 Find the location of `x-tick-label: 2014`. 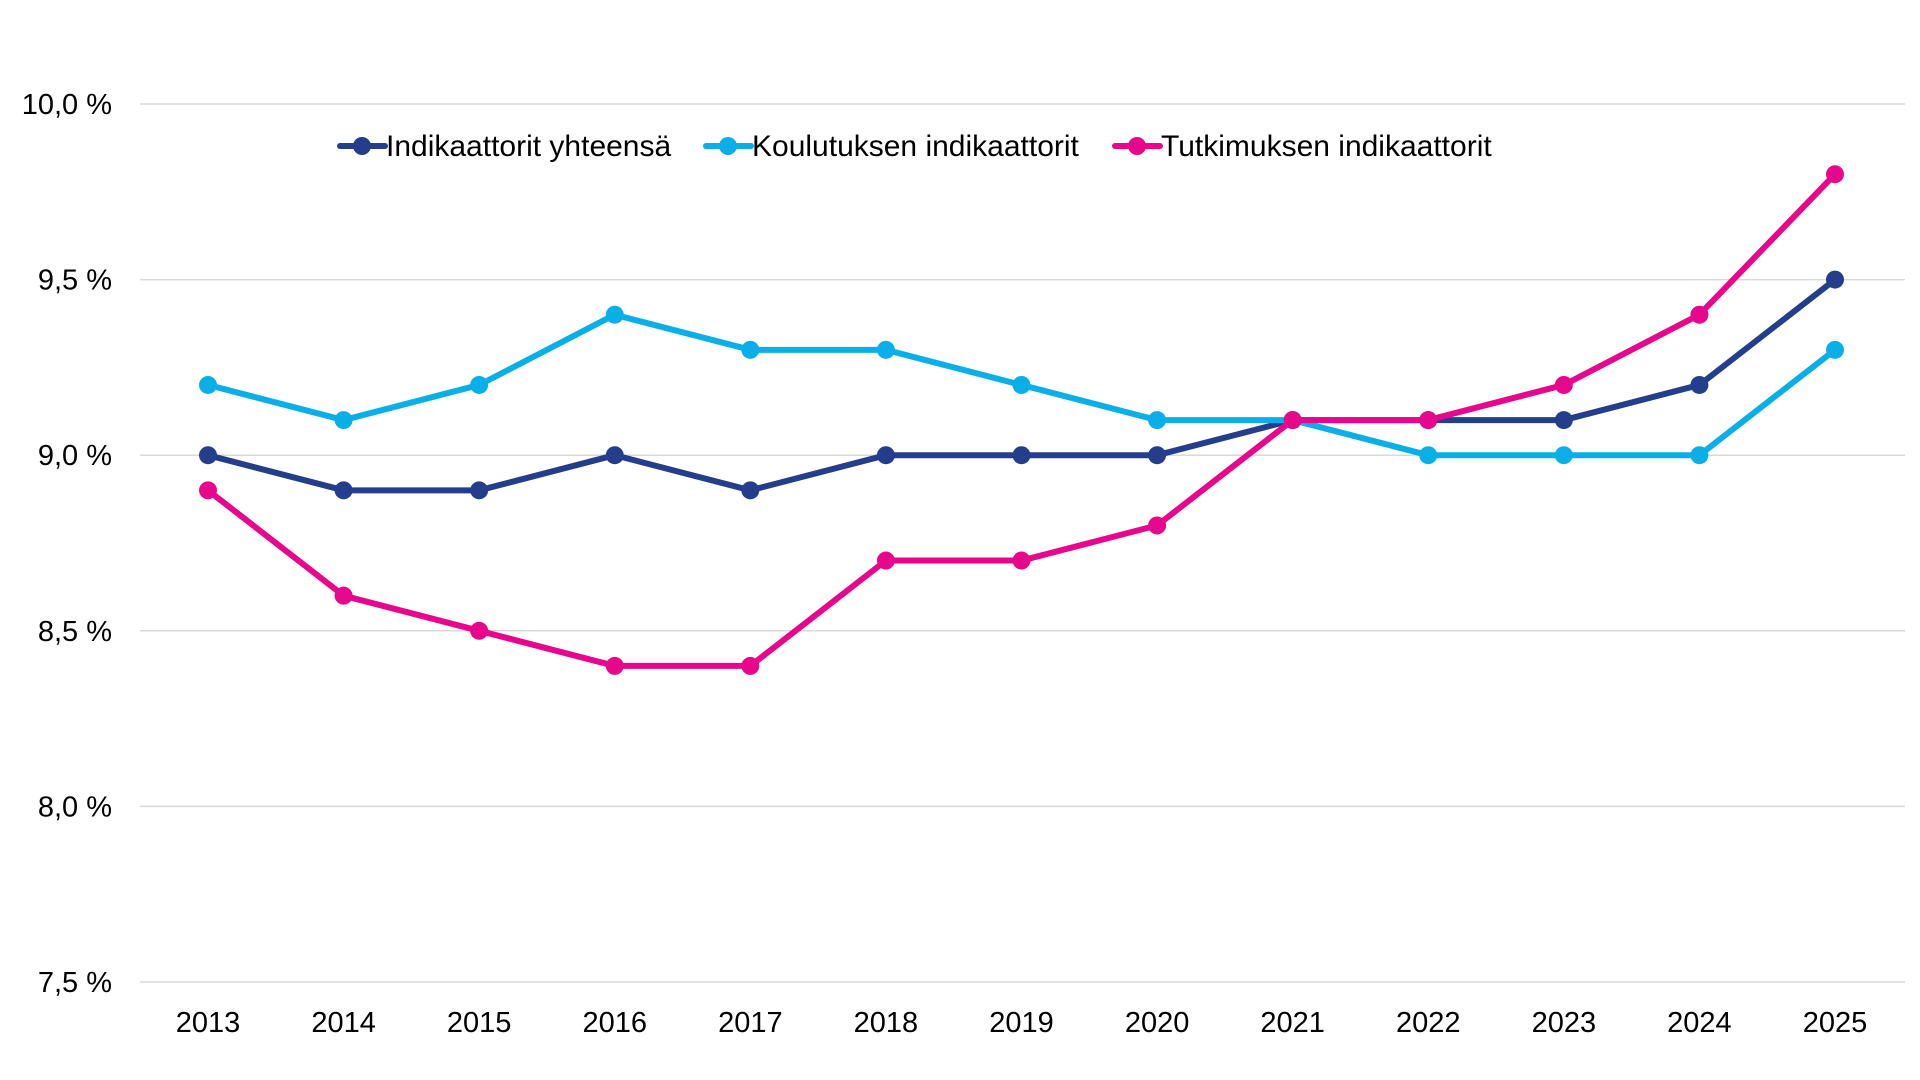

x-tick-label: 2014 is located at coordinates (343, 1023).